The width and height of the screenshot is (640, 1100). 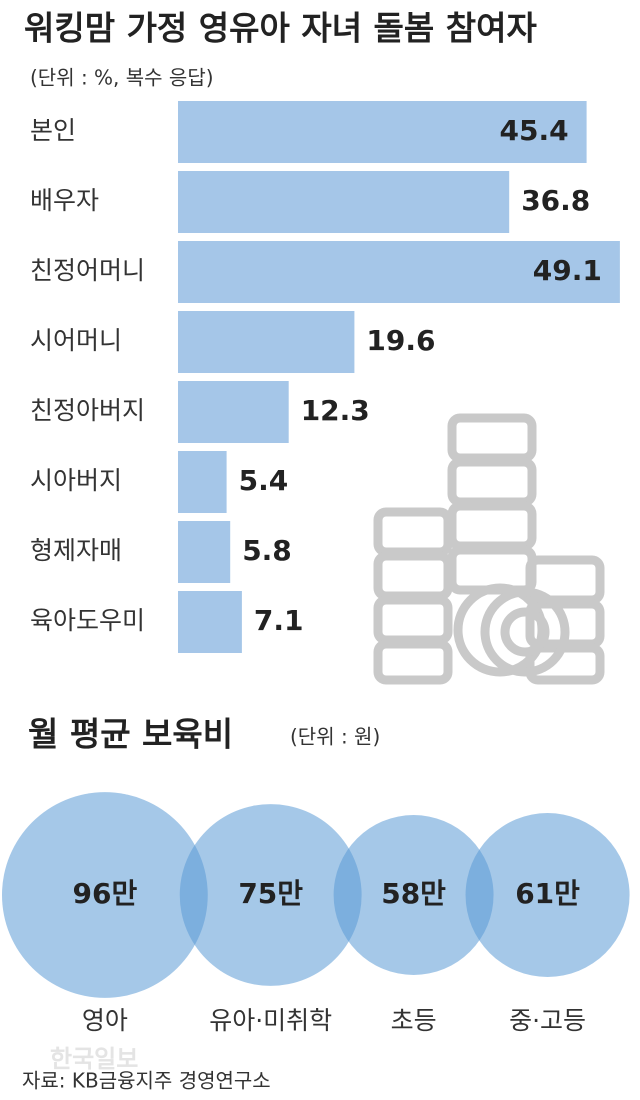 What do you see at coordinates (87, 270) in the screenshot?
I see `category-label: 친정어머니` at bounding box center [87, 270].